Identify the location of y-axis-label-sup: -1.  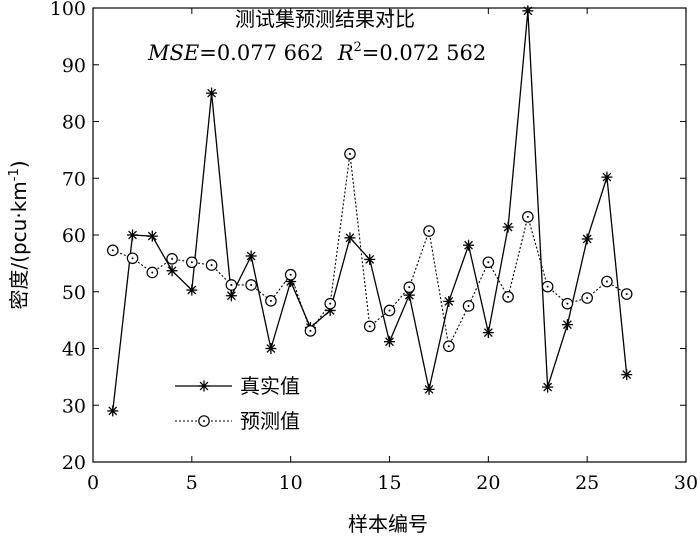
(14, 174).